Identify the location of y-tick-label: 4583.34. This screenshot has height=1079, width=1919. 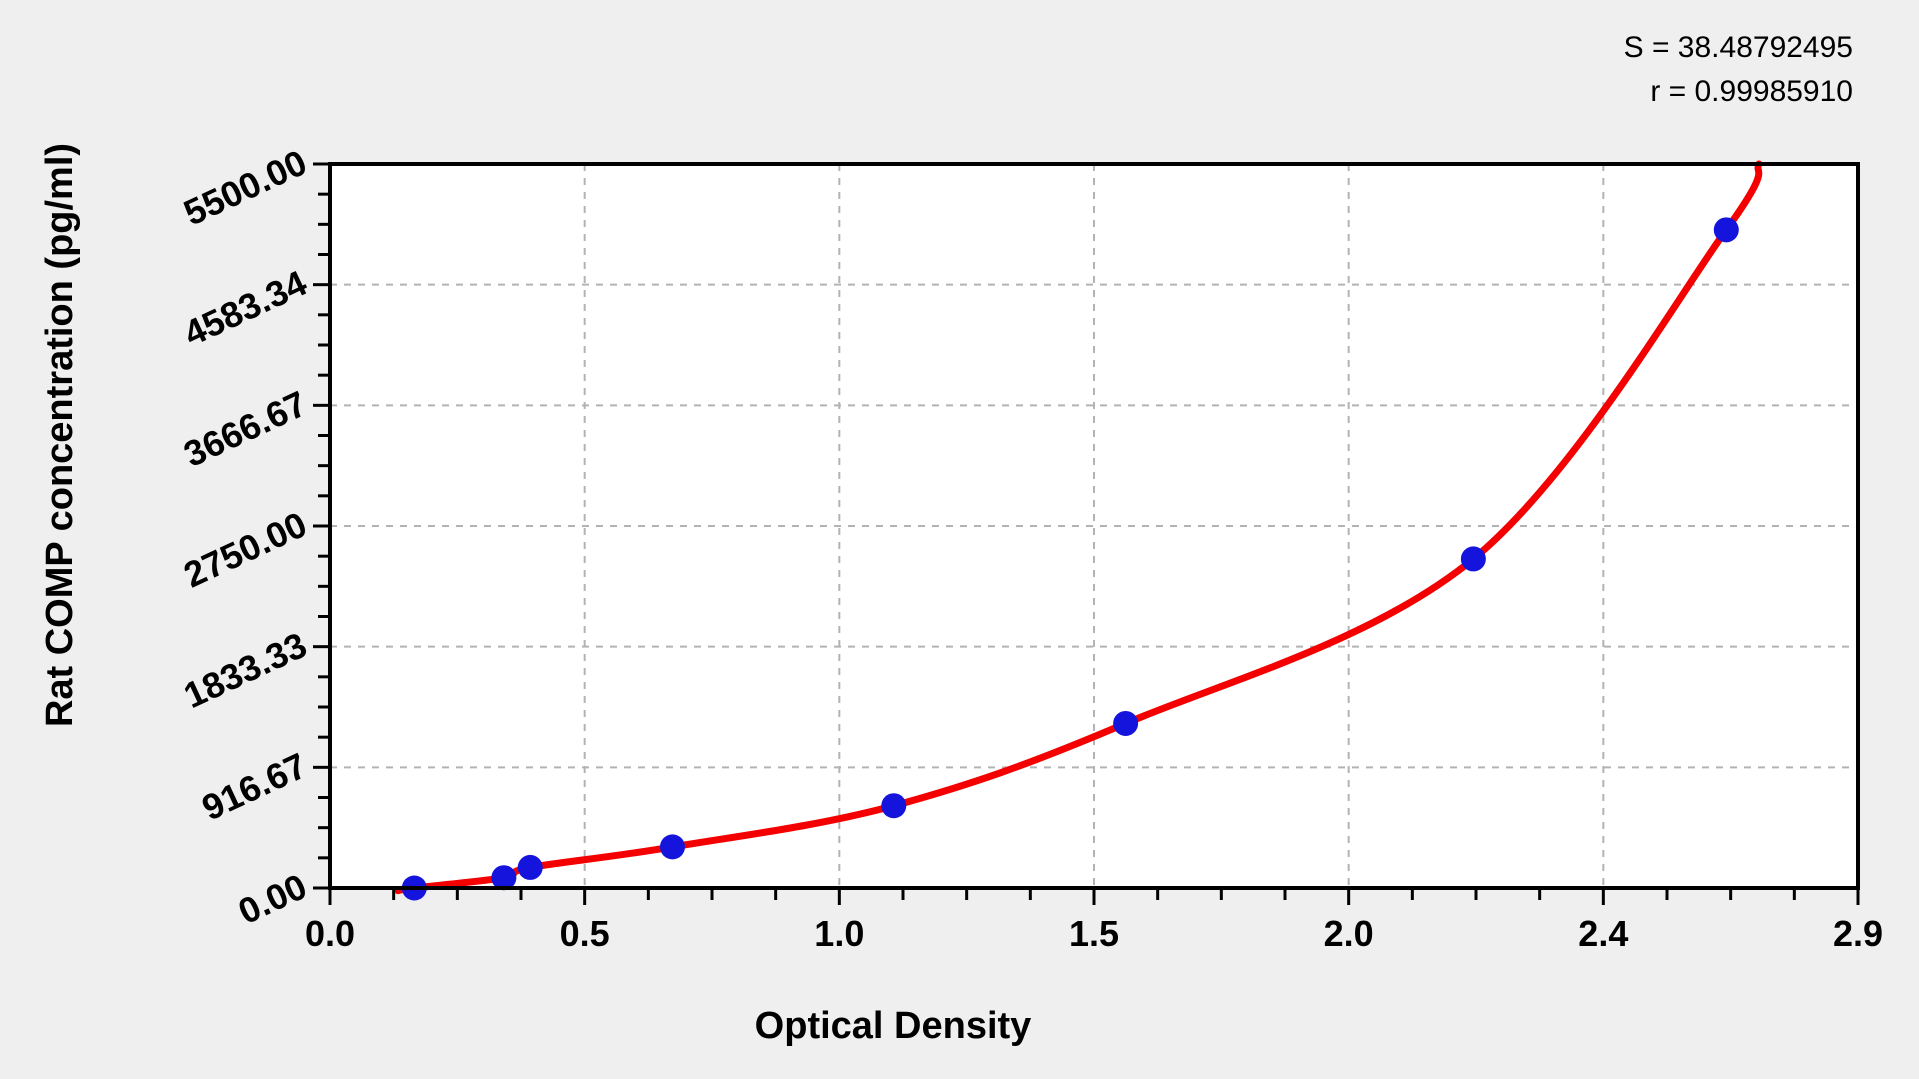
(244, 308).